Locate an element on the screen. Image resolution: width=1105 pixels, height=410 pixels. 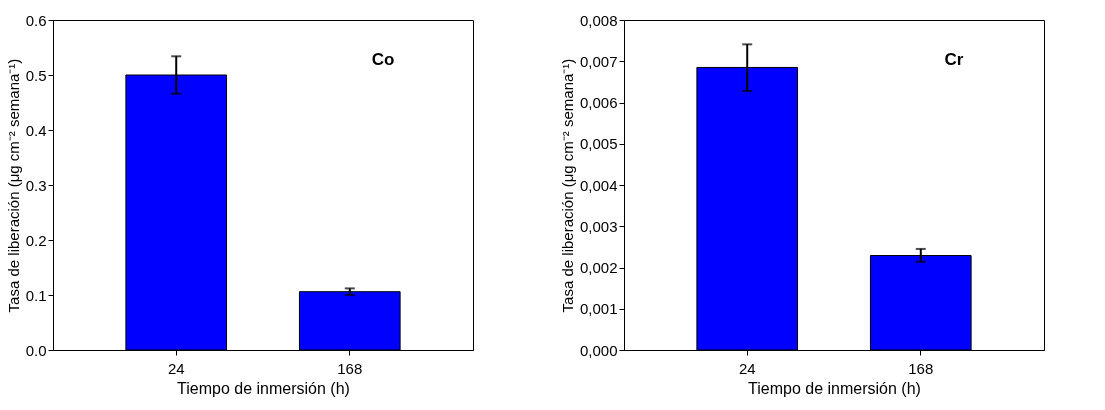
y-tick-label: 0,004 is located at coordinates (598, 185).